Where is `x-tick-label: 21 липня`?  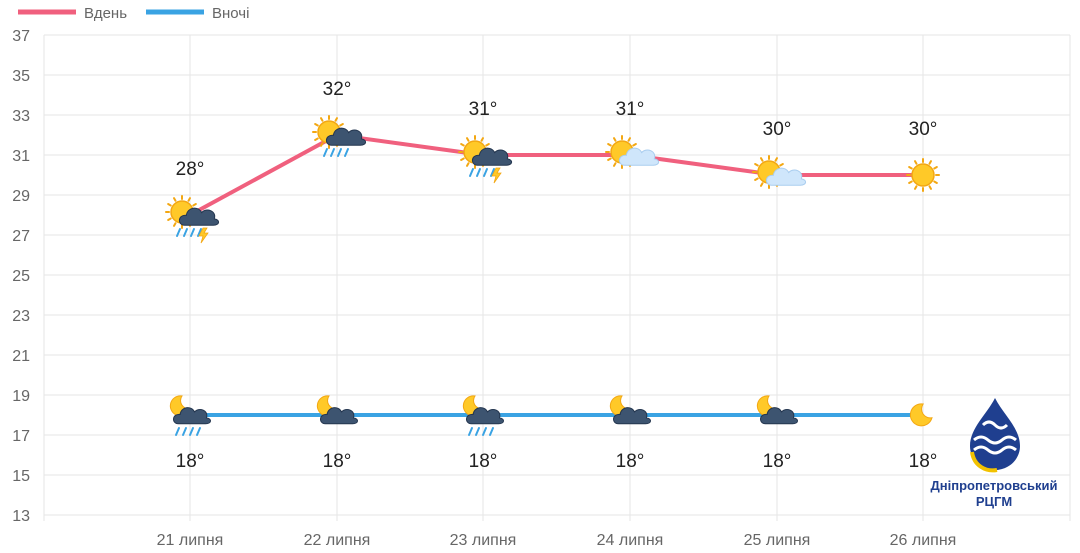
x-tick-label: 21 липня is located at coordinates (190, 540).